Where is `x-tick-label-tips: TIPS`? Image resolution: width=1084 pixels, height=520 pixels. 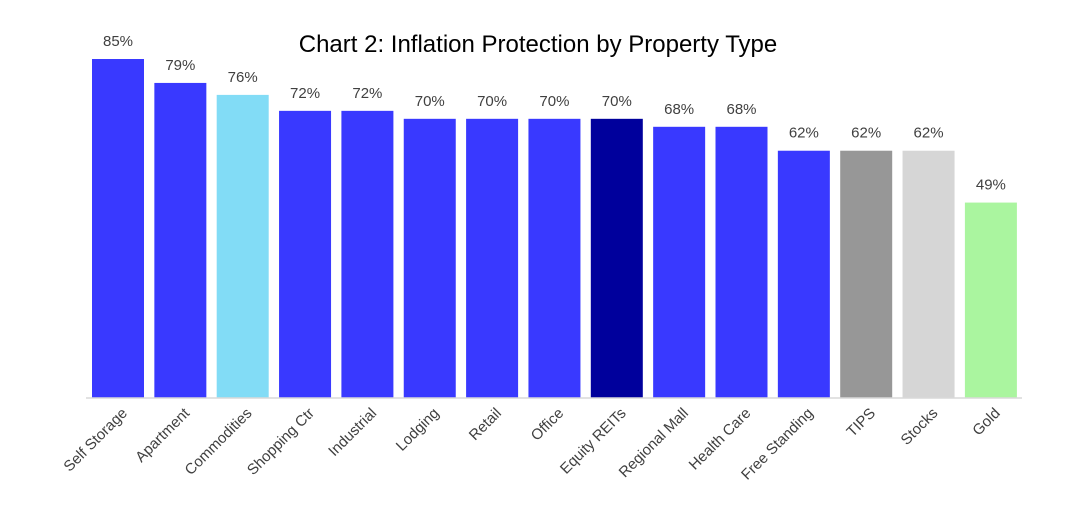
x-tick-label-tips: TIPS is located at coordinates (861, 423).